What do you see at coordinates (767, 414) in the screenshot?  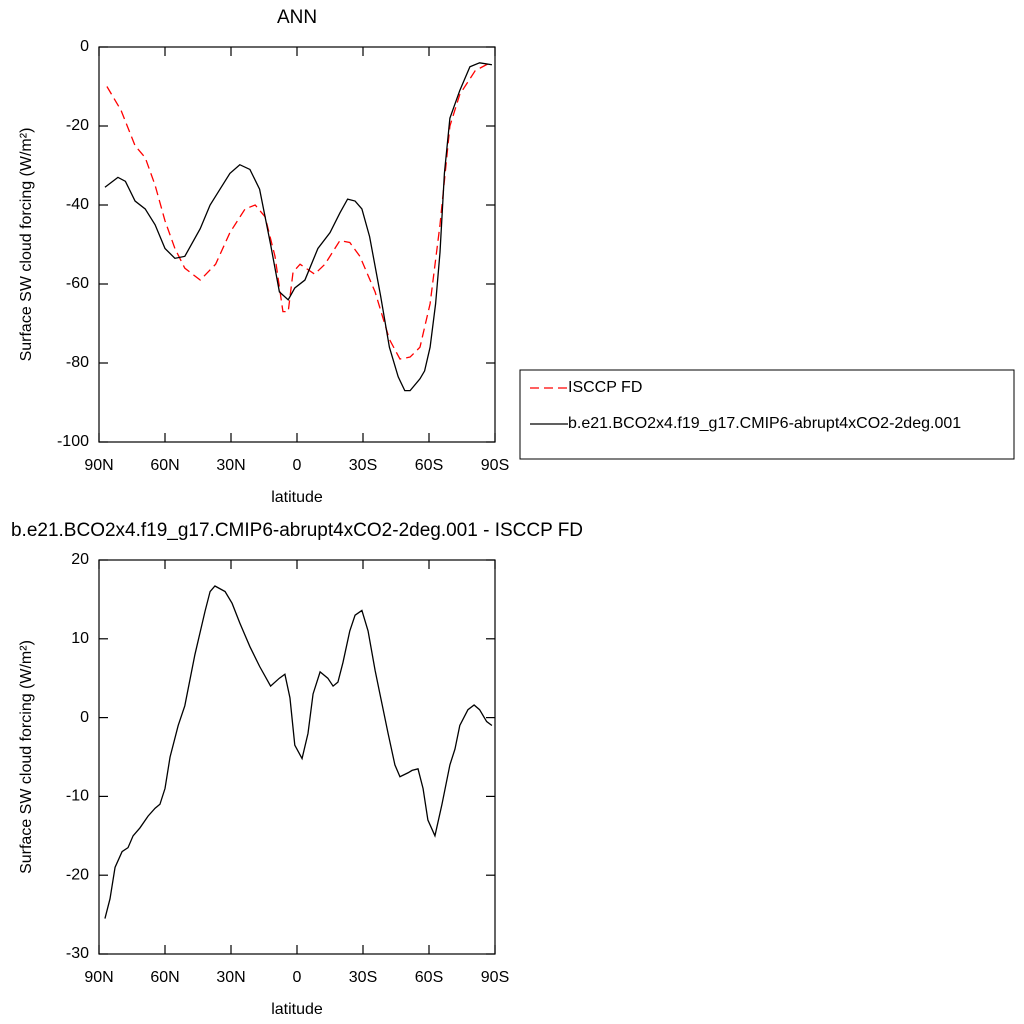 I see `legend-box` at bounding box center [767, 414].